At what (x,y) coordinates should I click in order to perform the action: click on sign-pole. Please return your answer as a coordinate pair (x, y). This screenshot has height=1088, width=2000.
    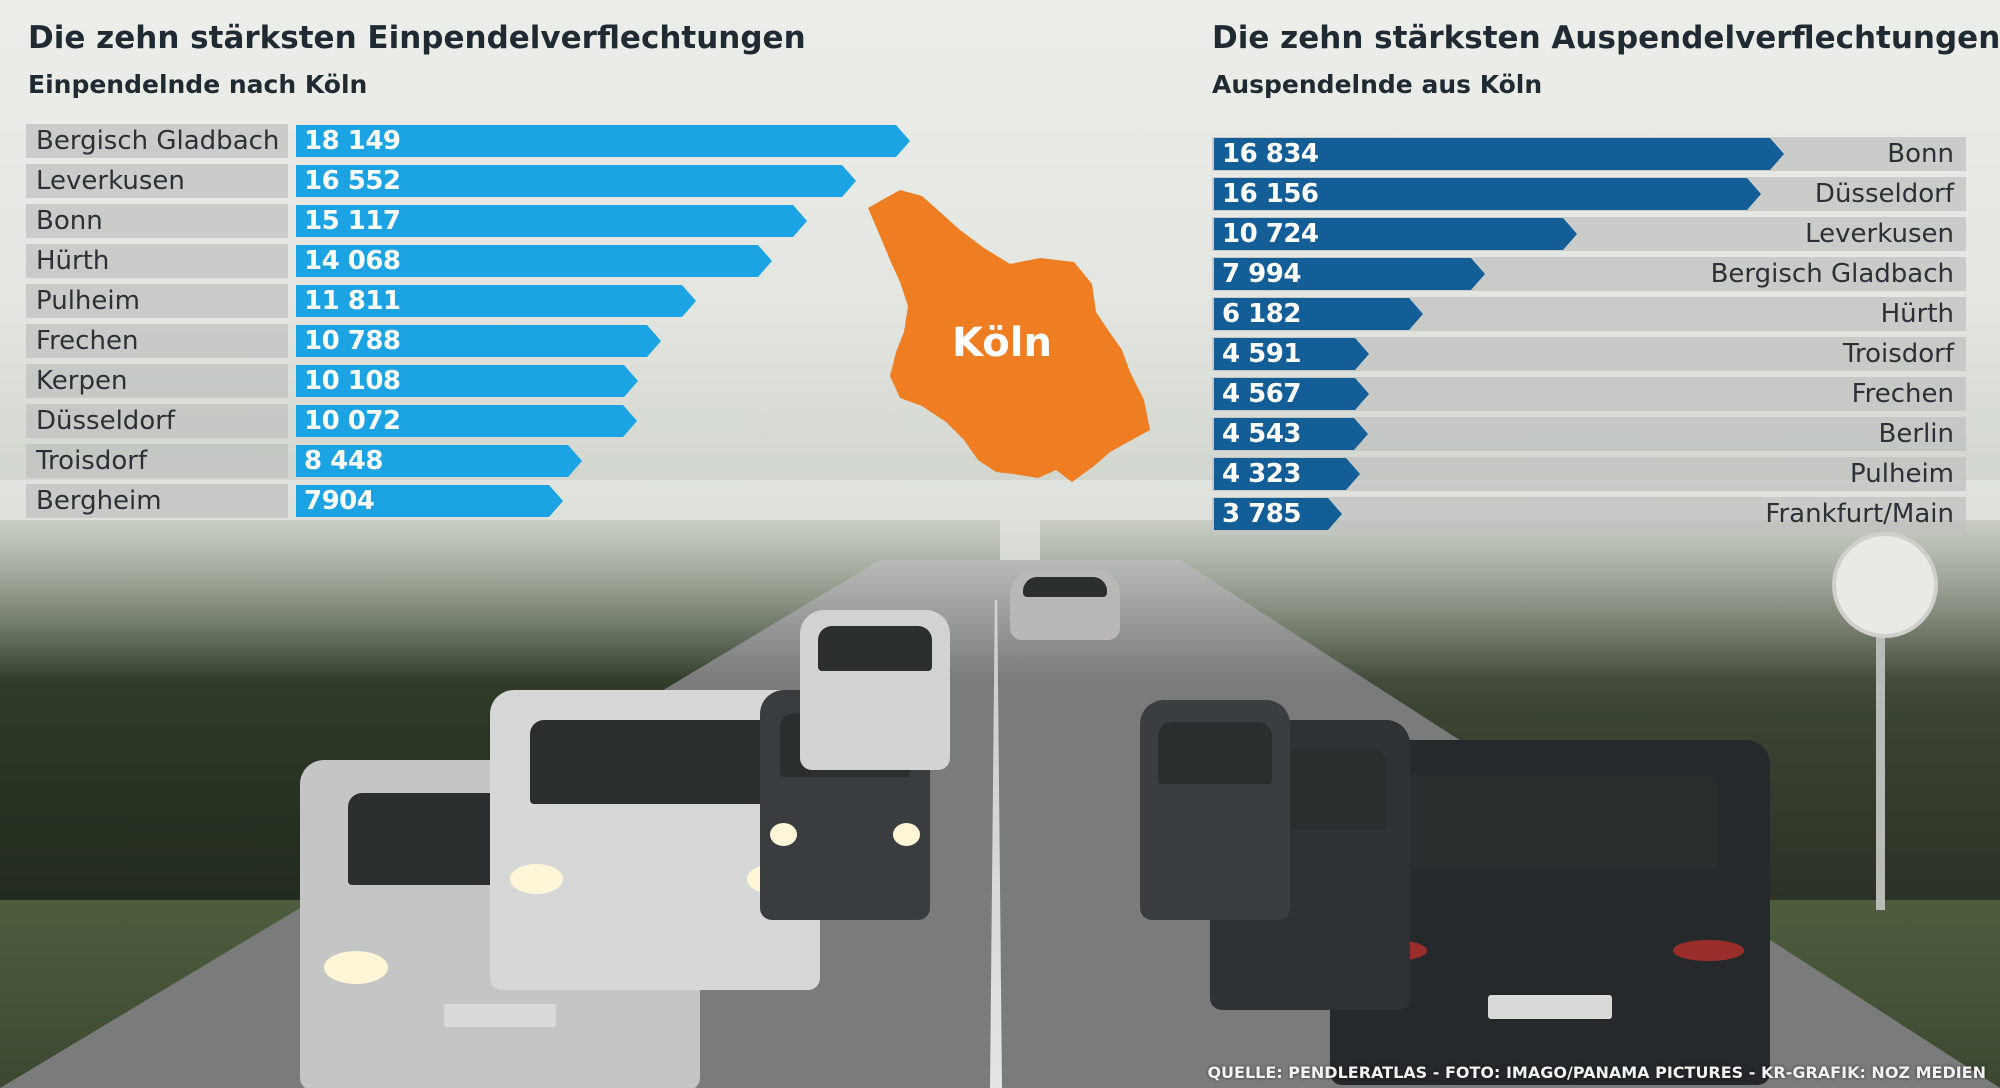
    Looking at the image, I should click on (1880, 760).